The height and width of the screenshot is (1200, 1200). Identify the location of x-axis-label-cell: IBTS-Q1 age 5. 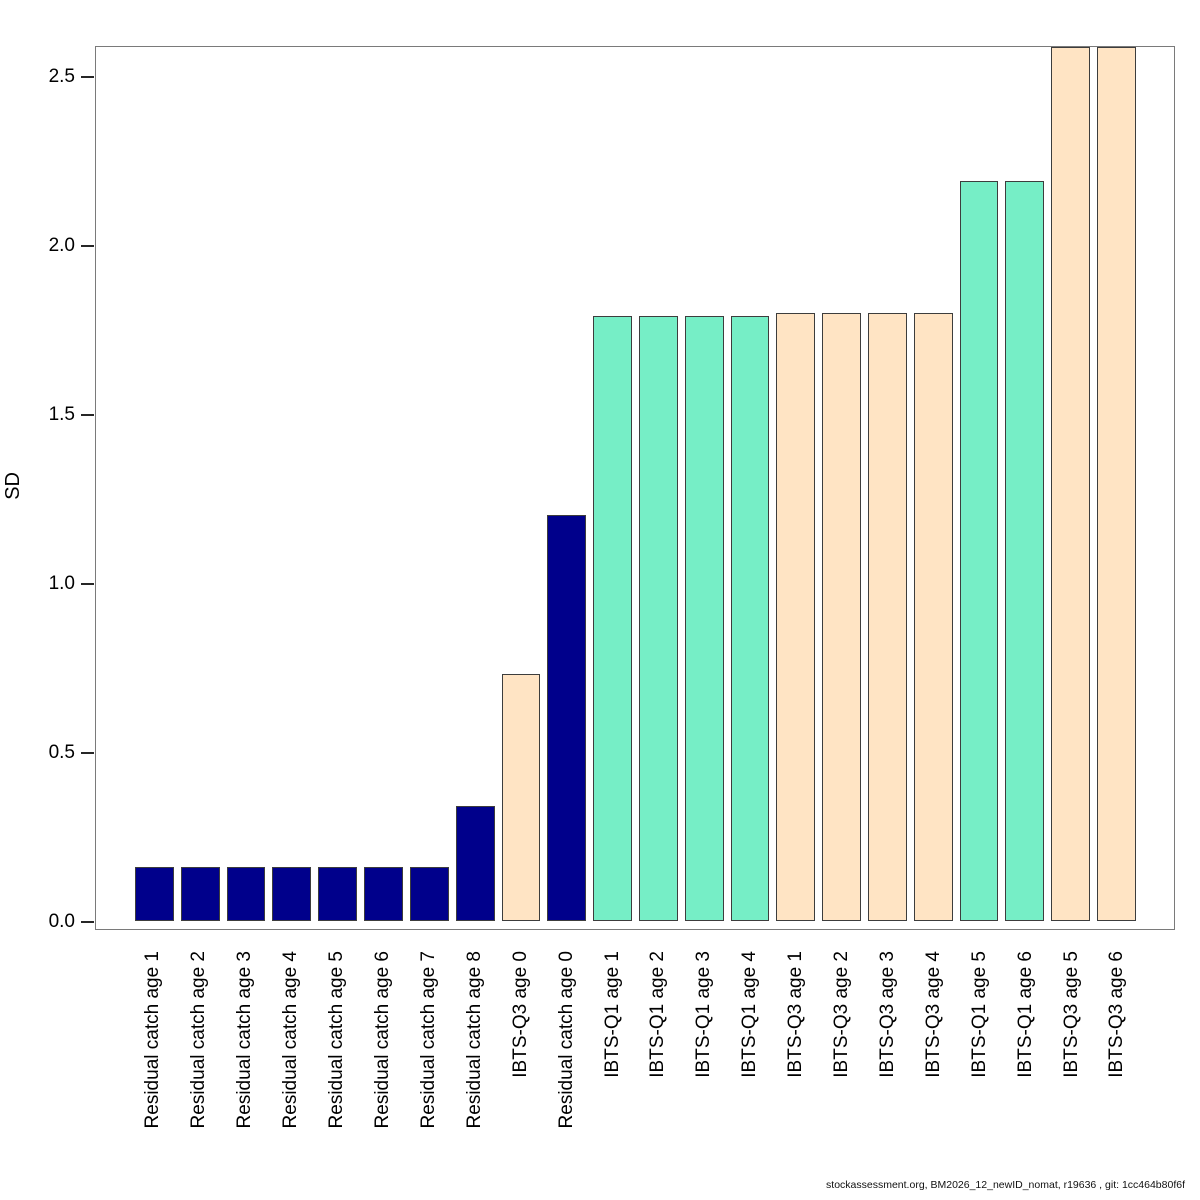
(979, 1058).